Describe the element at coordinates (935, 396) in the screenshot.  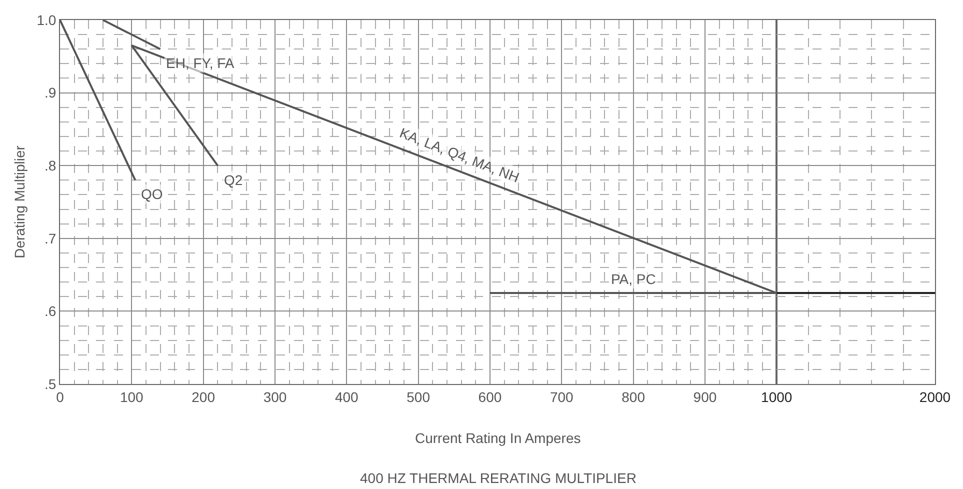
I see `x-tick-label: 2000` at that location.